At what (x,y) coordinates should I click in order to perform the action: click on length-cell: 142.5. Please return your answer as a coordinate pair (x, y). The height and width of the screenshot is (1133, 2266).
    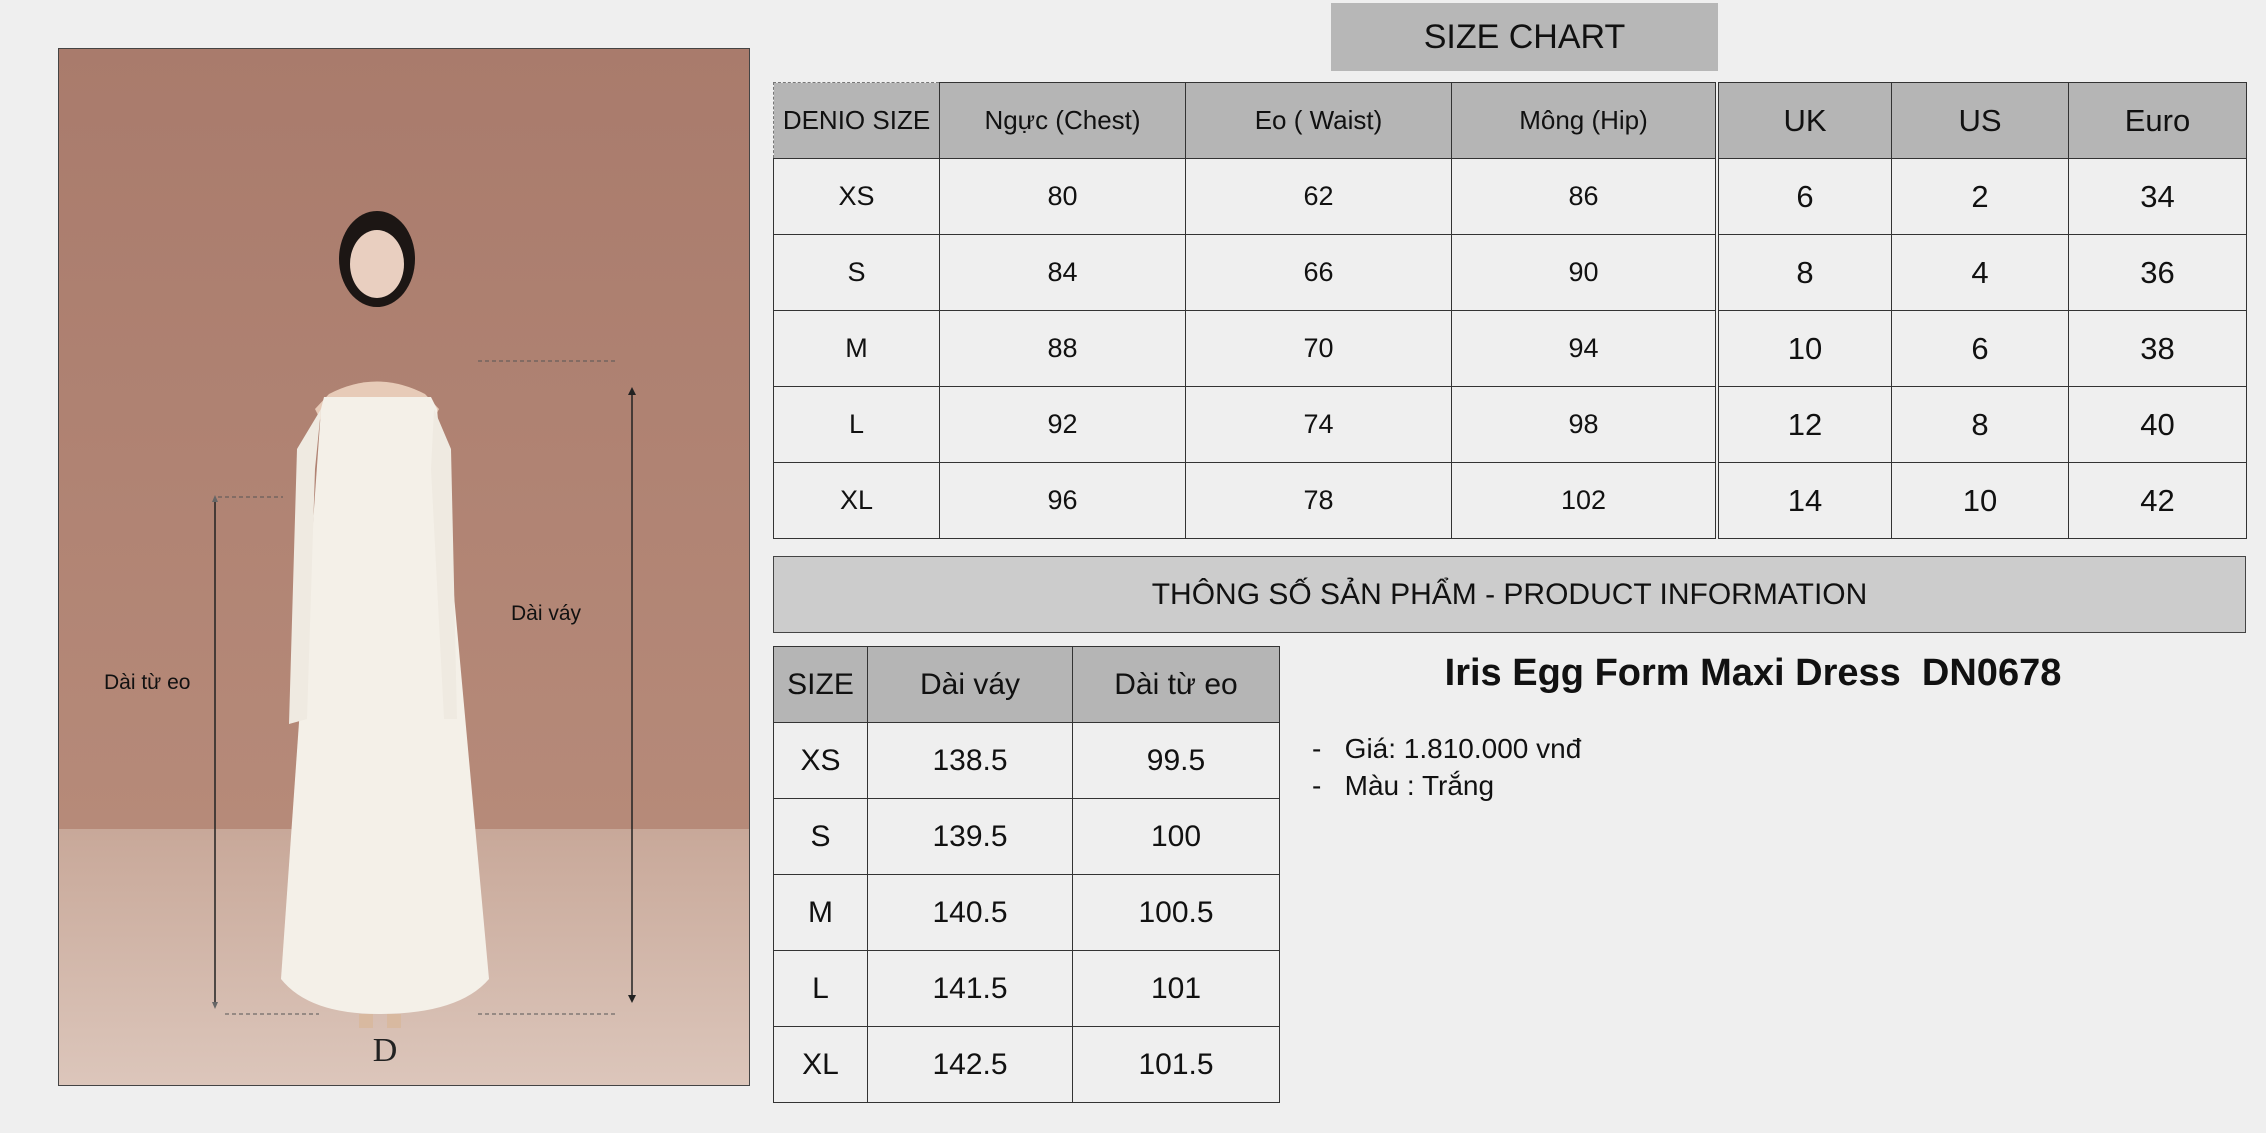
    Looking at the image, I should click on (970, 1064).